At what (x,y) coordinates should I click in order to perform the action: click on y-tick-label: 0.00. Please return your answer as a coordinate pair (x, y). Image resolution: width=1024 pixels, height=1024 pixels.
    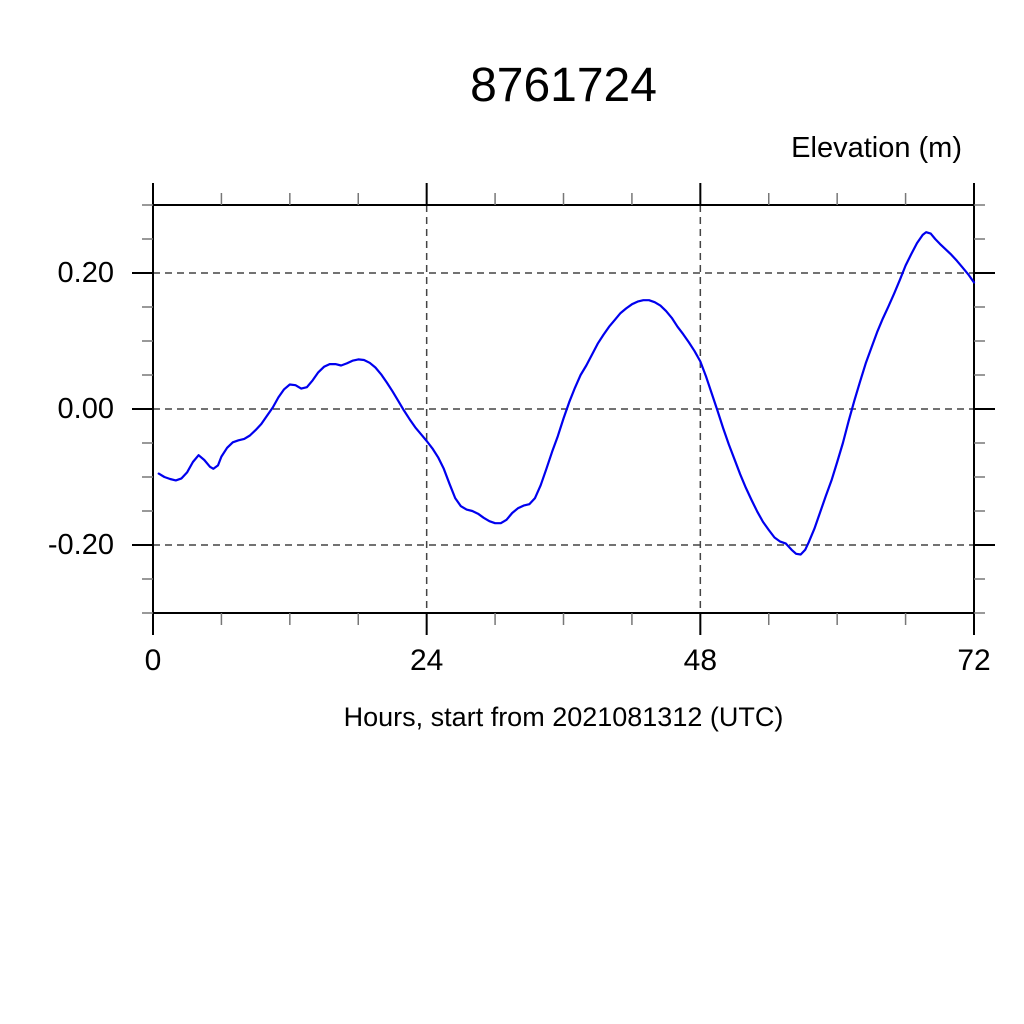
    Looking at the image, I should click on (85, 409).